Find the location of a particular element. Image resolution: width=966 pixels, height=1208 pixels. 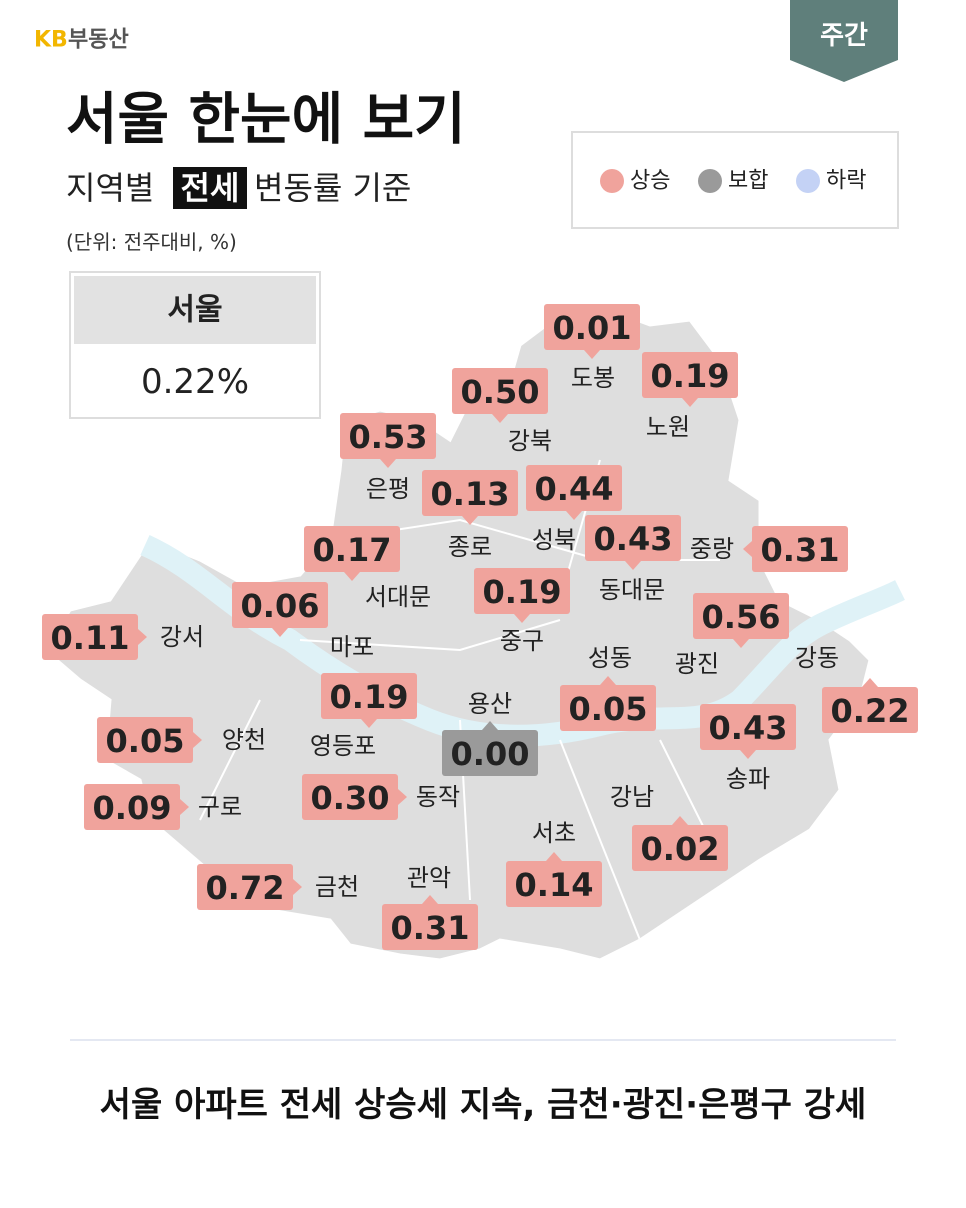

legend-label: 하락 is located at coordinates (846, 181).